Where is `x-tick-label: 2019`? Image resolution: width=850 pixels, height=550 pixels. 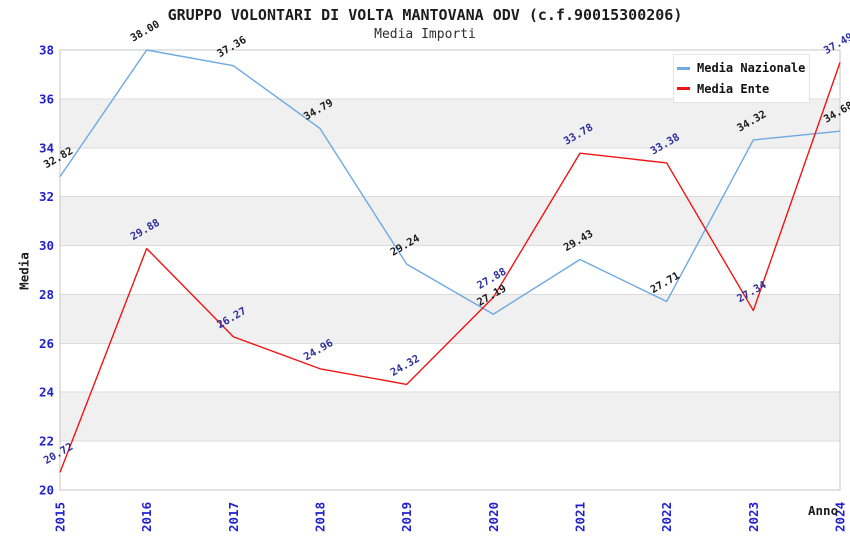 x-tick-label: 2019 is located at coordinates (406, 517).